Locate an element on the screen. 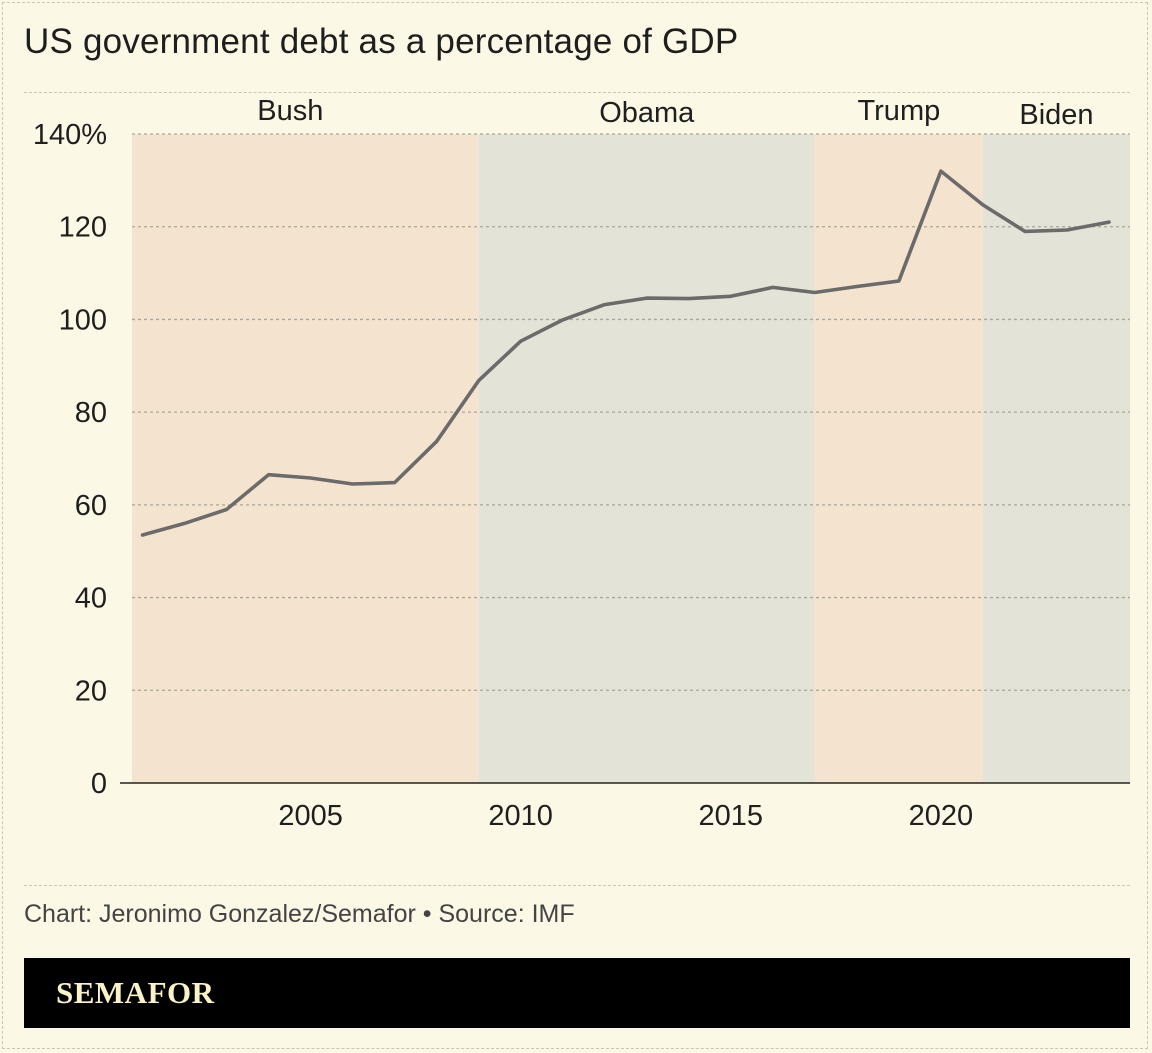 The image size is (1152, 1053). x-tick-label: 2020 is located at coordinates (941, 816).